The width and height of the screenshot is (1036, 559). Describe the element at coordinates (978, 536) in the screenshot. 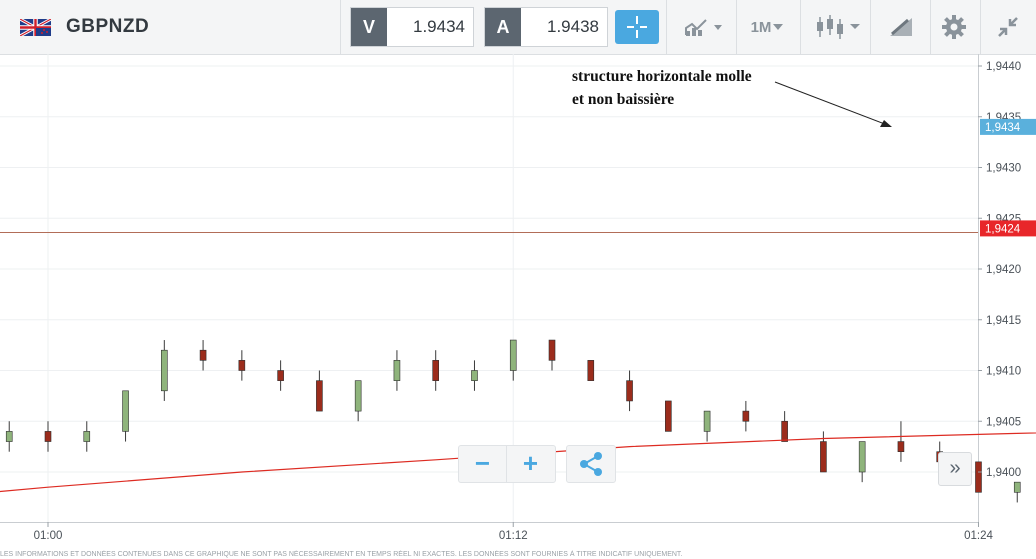

I see `time-tick-label: 01:24` at that location.